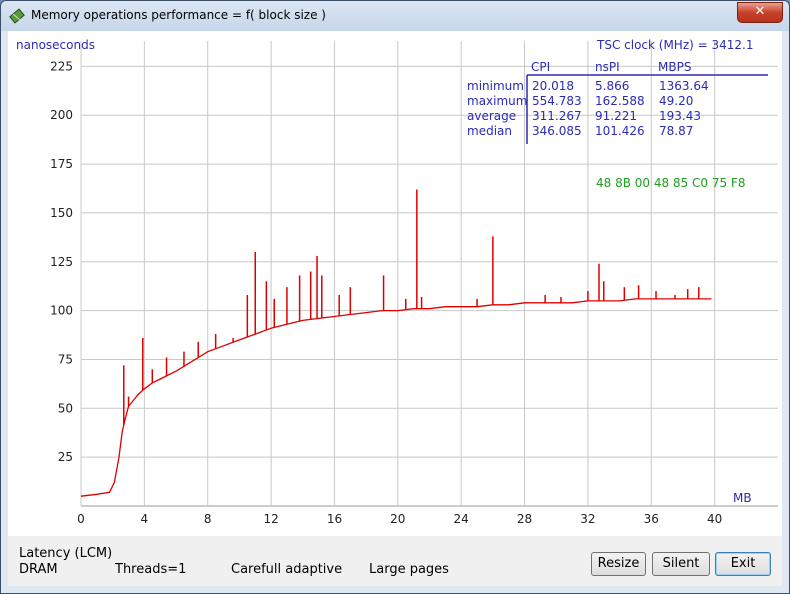 This screenshot has width=790, height=594. Describe the element at coordinates (684, 86) in the screenshot. I see `stats-mbps-value: 1363.64` at that location.